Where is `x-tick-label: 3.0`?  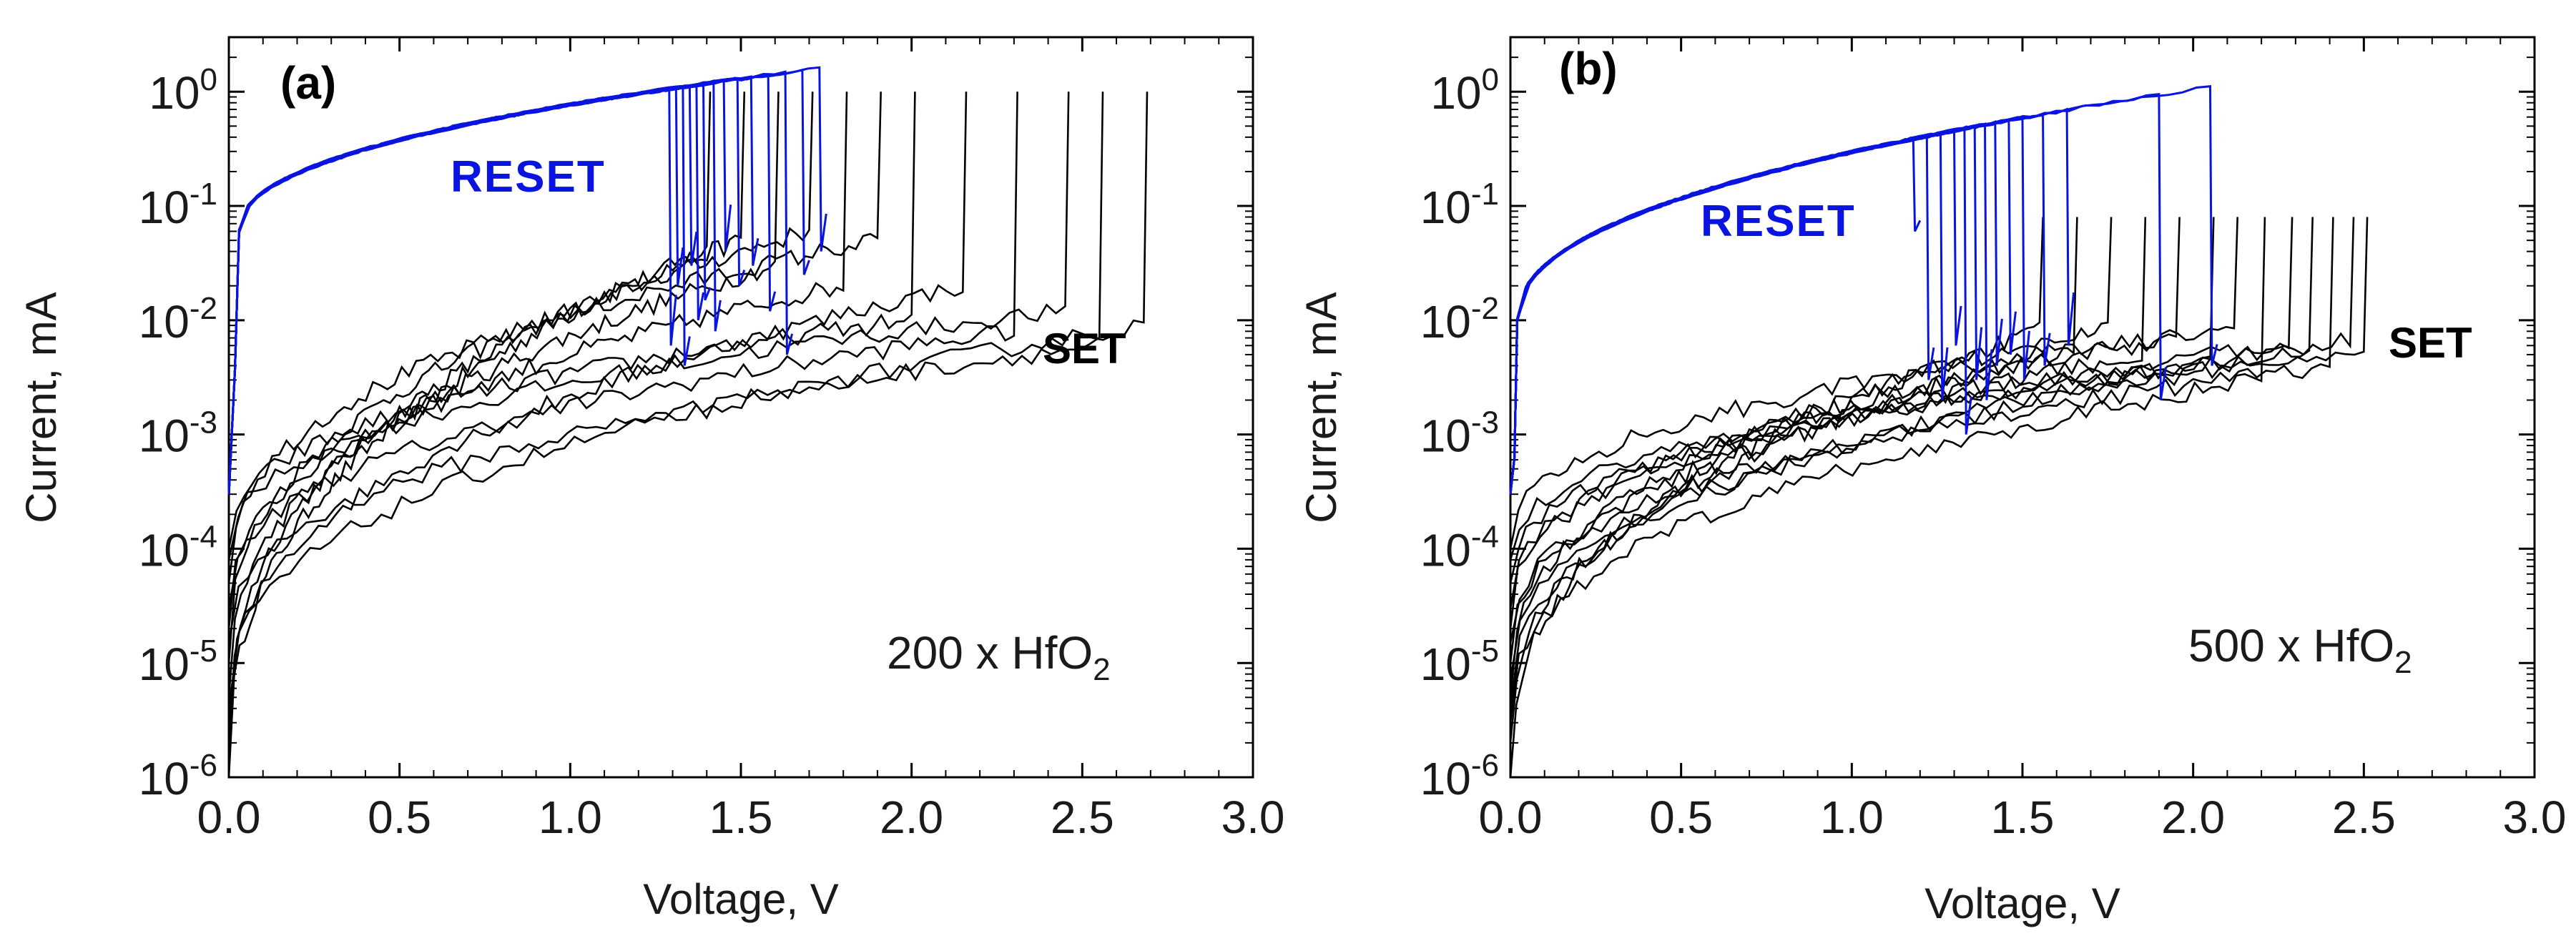 x-tick-label: 3.0 is located at coordinates (2535, 817).